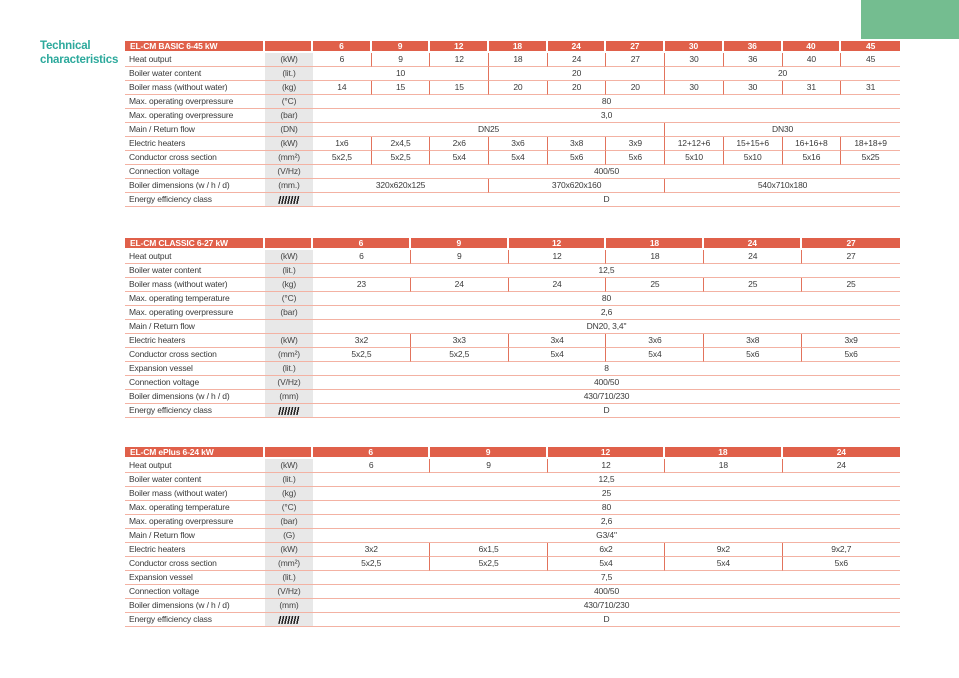 The image size is (959, 678). I want to click on row-label: Energy efficiency class, so click(195, 620).